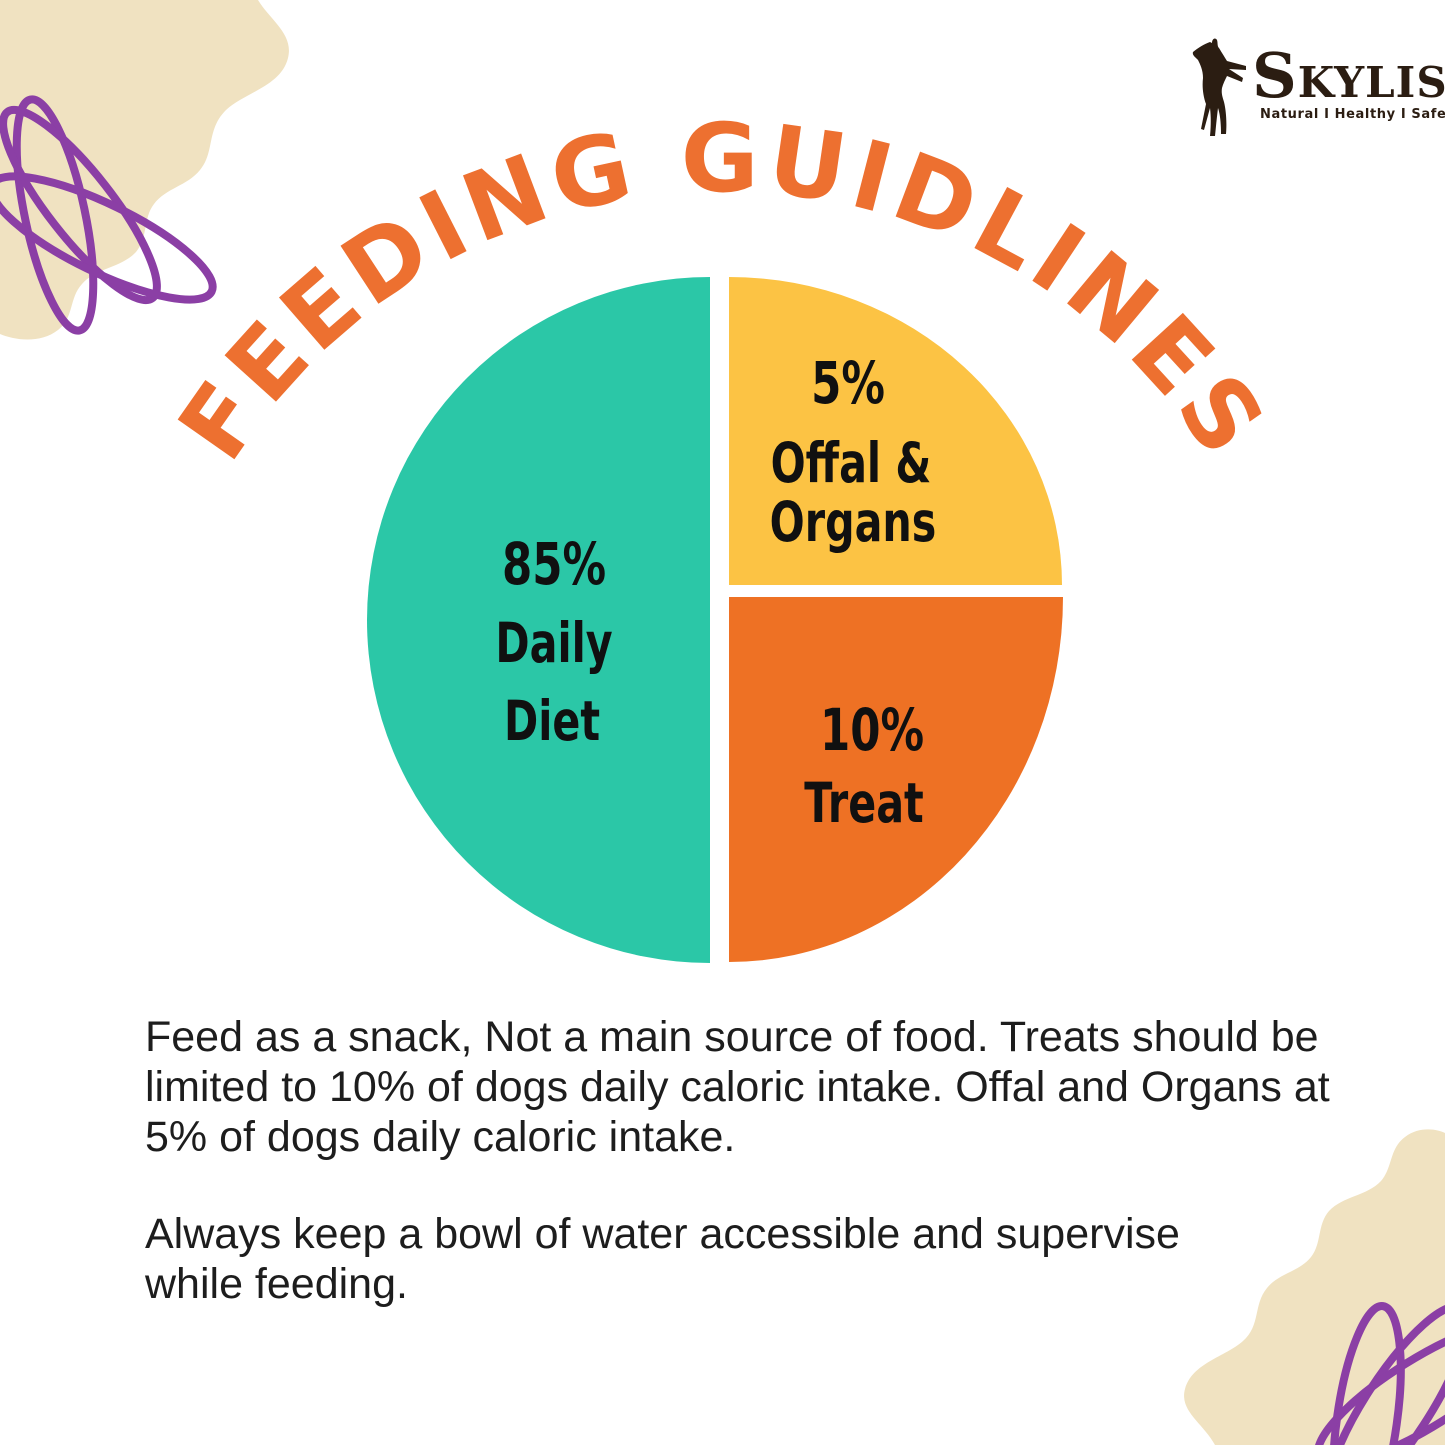 The image size is (1445, 1445). What do you see at coordinates (552, 721) in the screenshot?
I see `slice-label-diet: Diet` at bounding box center [552, 721].